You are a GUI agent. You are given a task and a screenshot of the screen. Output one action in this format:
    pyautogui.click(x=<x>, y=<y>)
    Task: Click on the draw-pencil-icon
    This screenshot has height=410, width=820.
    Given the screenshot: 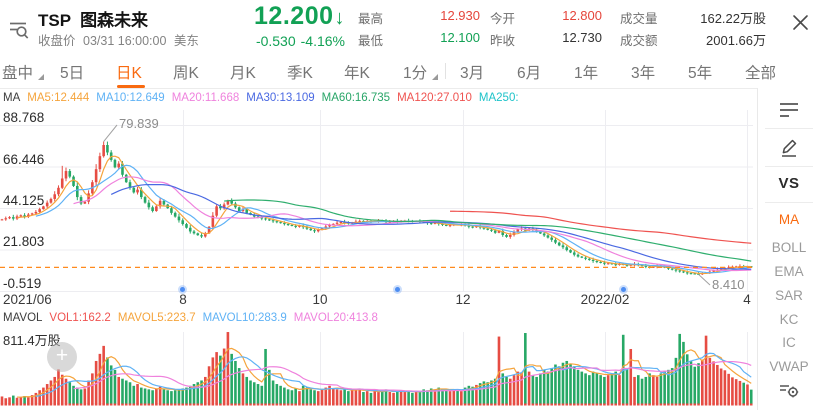 What is the action you would take?
    pyautogui.click(x=789, y=149)
    